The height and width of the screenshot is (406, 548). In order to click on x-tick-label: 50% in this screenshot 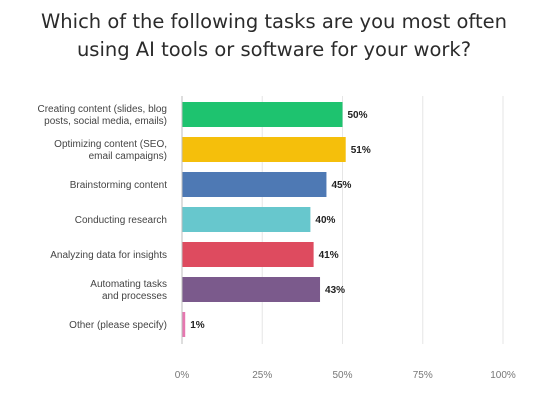, I will do `click(342, 375)`.